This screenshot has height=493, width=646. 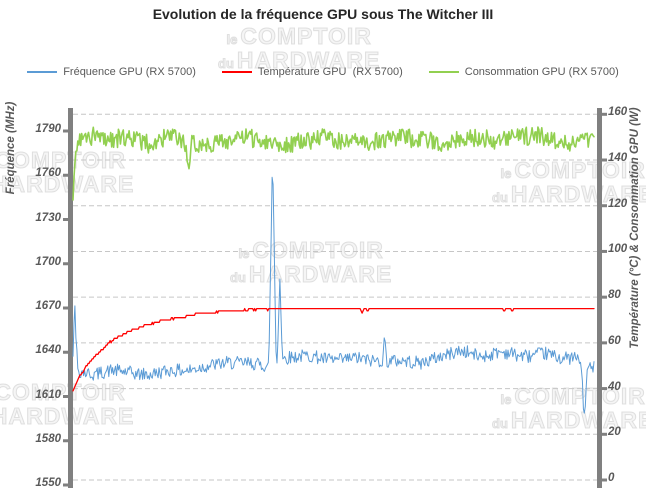 I want to click on right-axis-tick-label: 0, so click(x=611, y=478).